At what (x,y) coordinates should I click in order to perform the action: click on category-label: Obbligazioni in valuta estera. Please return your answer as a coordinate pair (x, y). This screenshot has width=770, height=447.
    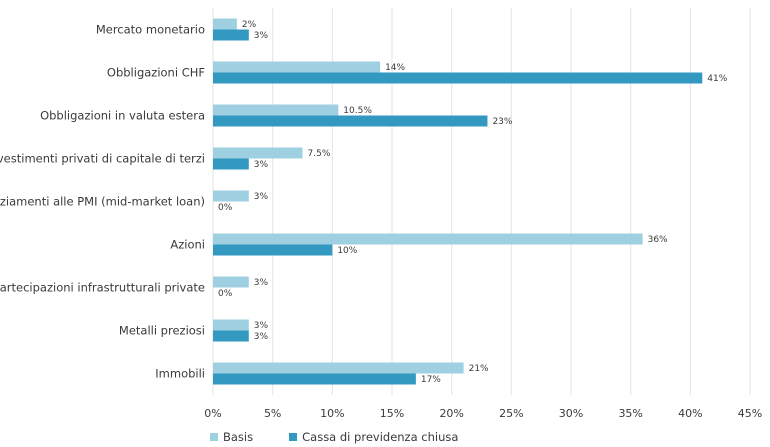
    Looking at the image, I should click on (122, 116).